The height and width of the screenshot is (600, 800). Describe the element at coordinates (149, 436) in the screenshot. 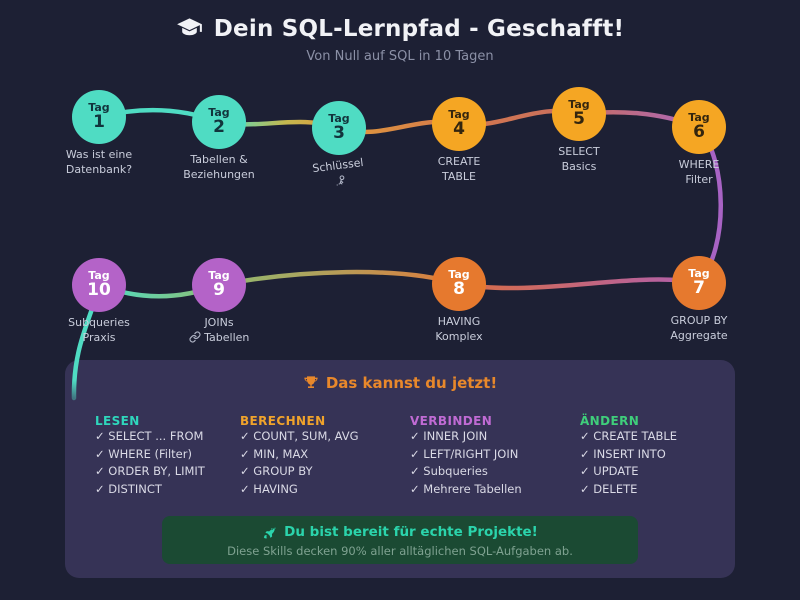

I see `skill-item: ✓ SELECT ... FROM` at that location.